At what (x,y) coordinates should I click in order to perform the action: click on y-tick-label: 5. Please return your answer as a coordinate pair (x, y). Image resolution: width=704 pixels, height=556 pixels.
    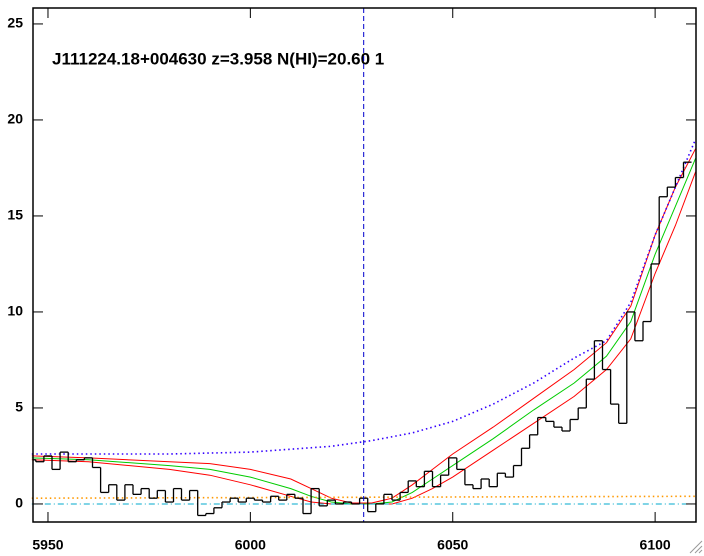
    Looking at the image, I should click on (19, 407).